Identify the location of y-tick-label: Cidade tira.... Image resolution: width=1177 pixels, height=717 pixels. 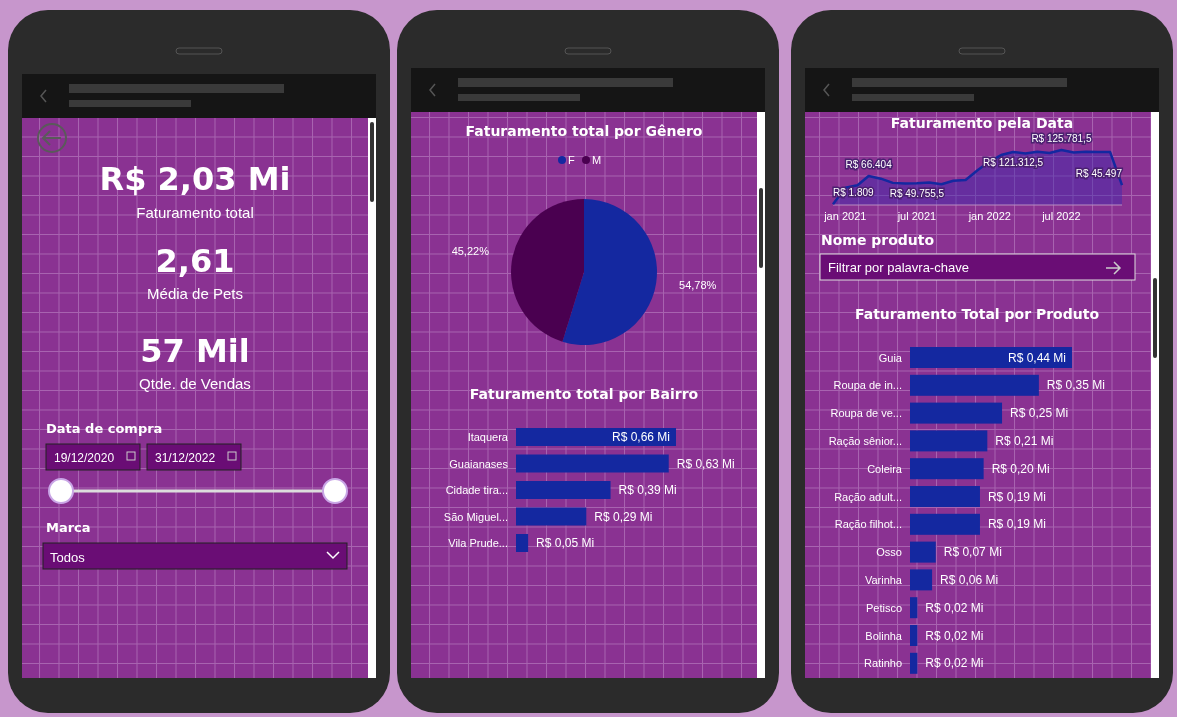
(476, 490).